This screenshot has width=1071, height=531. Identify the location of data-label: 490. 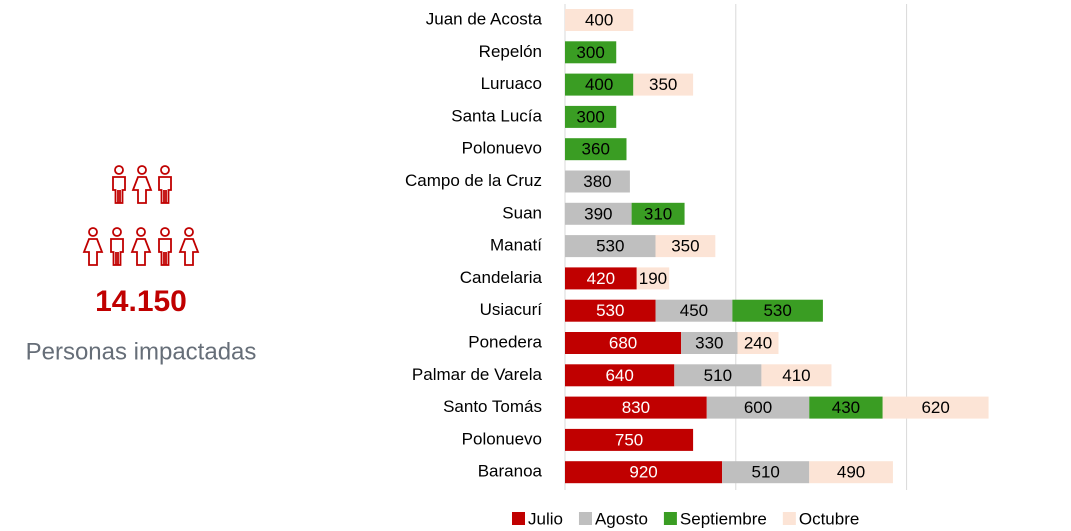
(851, 472).